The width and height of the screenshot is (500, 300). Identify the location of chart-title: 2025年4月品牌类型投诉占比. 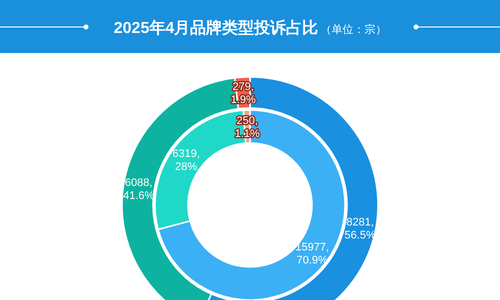
(216, 28).